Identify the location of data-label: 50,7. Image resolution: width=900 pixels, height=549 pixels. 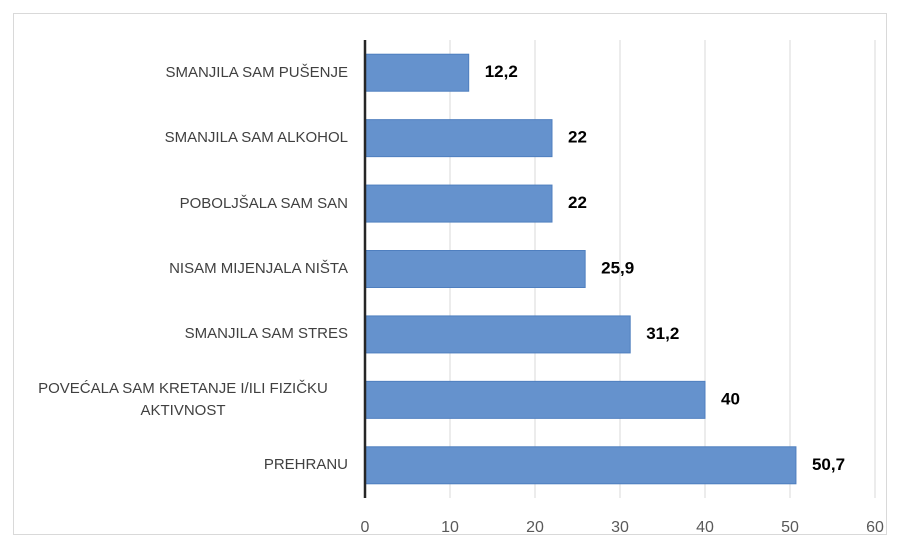
(828, 464).